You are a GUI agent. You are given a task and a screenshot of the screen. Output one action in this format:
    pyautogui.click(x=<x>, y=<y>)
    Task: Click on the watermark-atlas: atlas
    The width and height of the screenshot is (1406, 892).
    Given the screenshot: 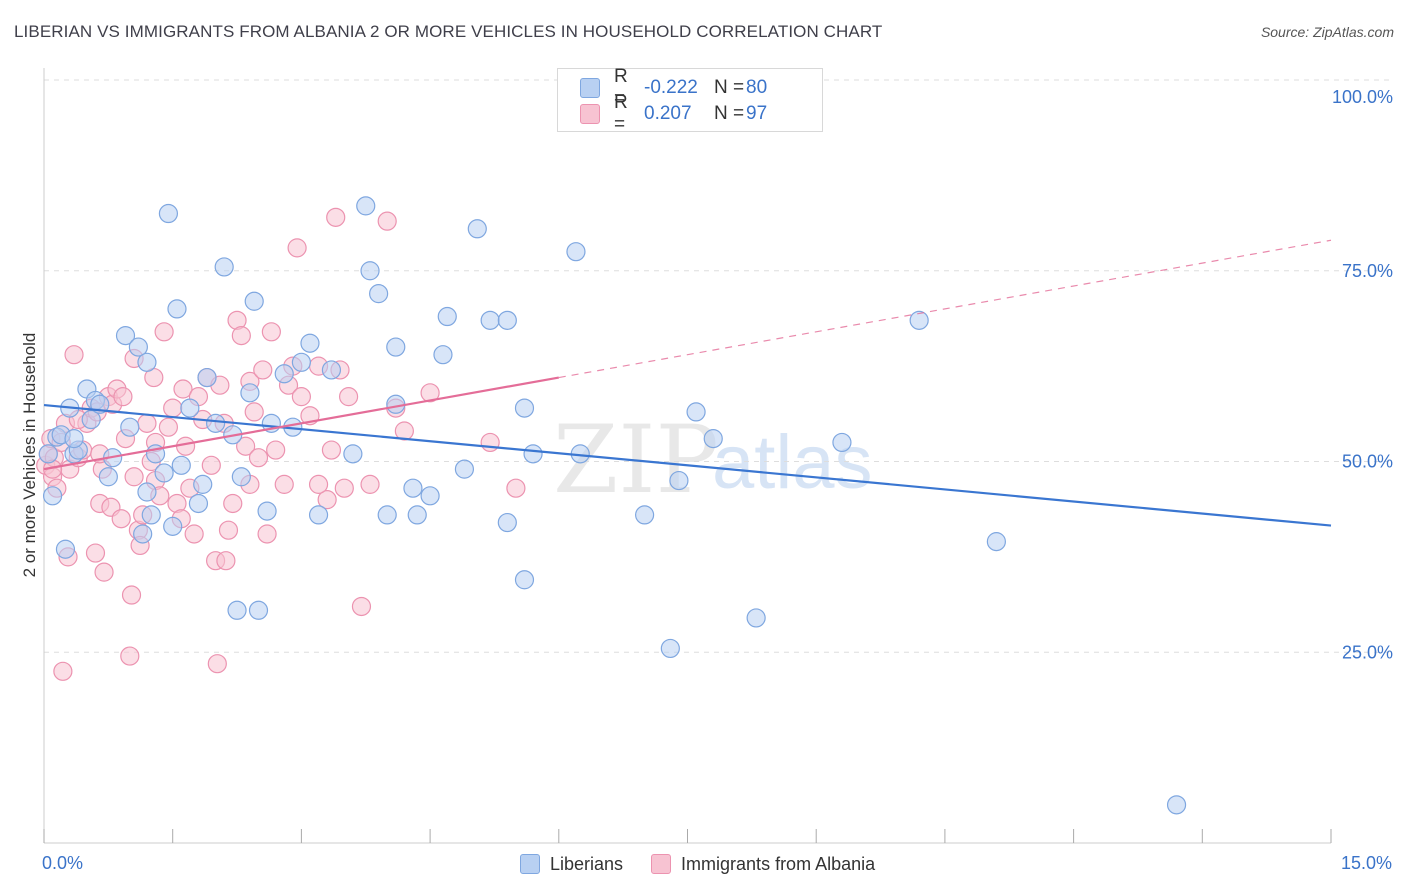 What is the action you would take?
    pyautogui.click(x=792, y=462)
    